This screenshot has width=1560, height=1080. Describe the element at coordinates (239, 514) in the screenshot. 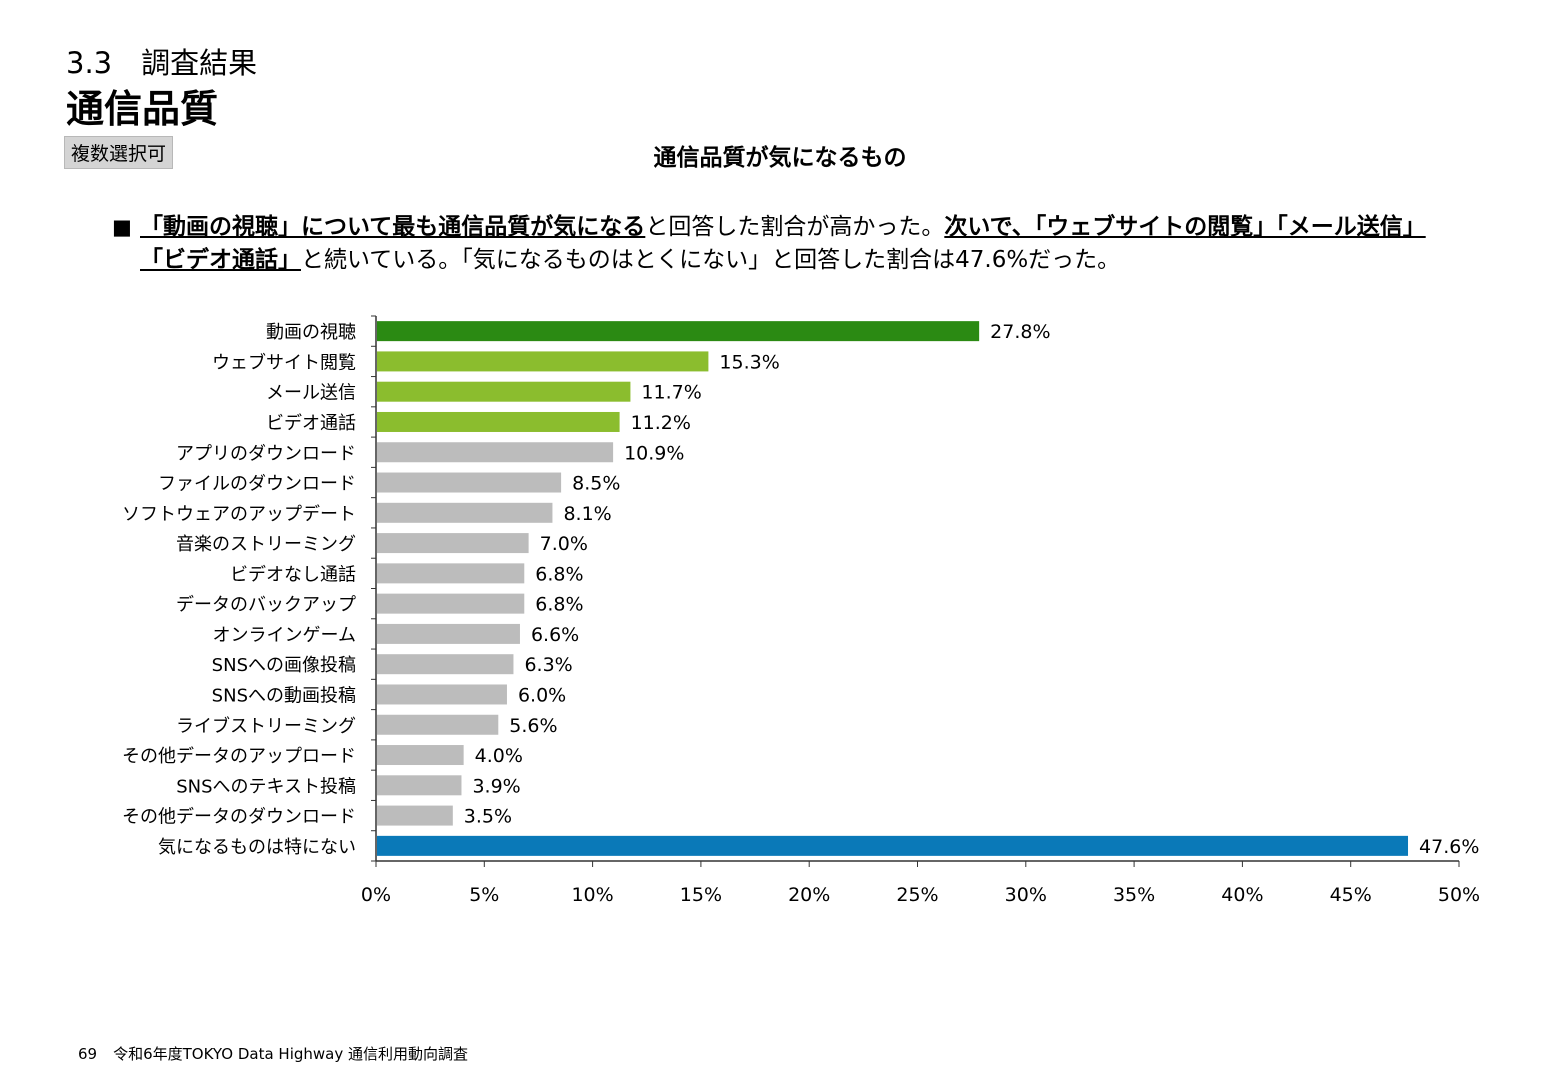

I see `category-label: ソフトウェアのアップデート` at that location.